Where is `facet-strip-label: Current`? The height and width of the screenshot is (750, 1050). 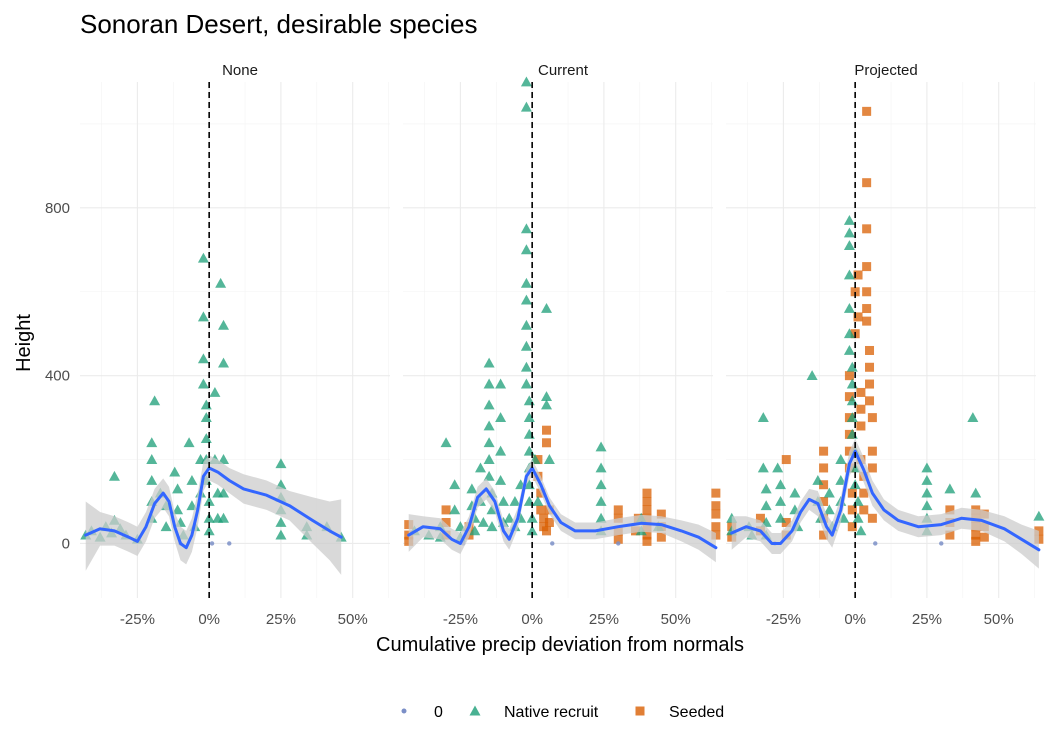 facet-strip-label: Current is located at coordinates (563, 70).